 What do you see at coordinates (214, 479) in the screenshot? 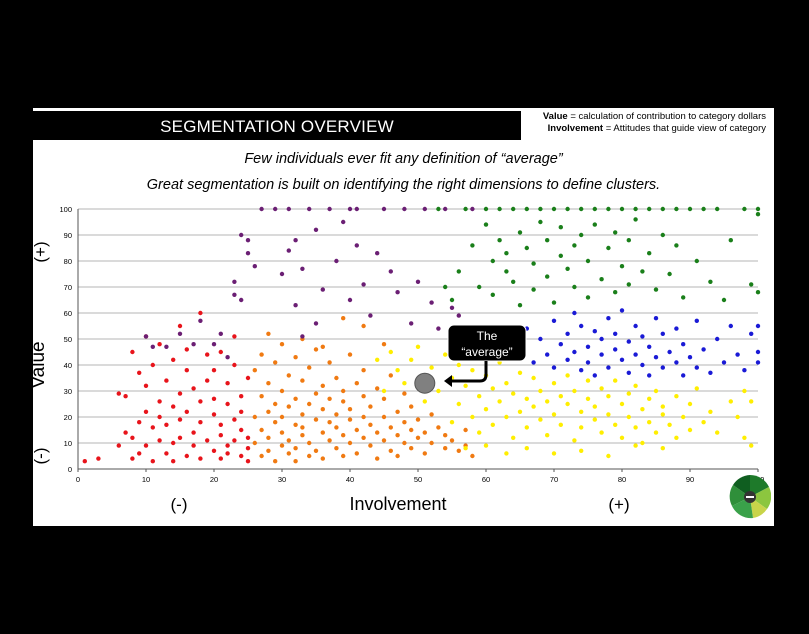
I see `x-tick-label: 20` at bounding box center [214, 479].